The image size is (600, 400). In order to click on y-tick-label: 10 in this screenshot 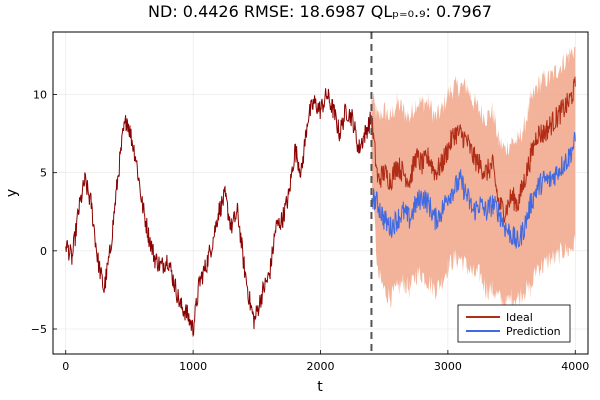, I will do `click(40, 95)`.